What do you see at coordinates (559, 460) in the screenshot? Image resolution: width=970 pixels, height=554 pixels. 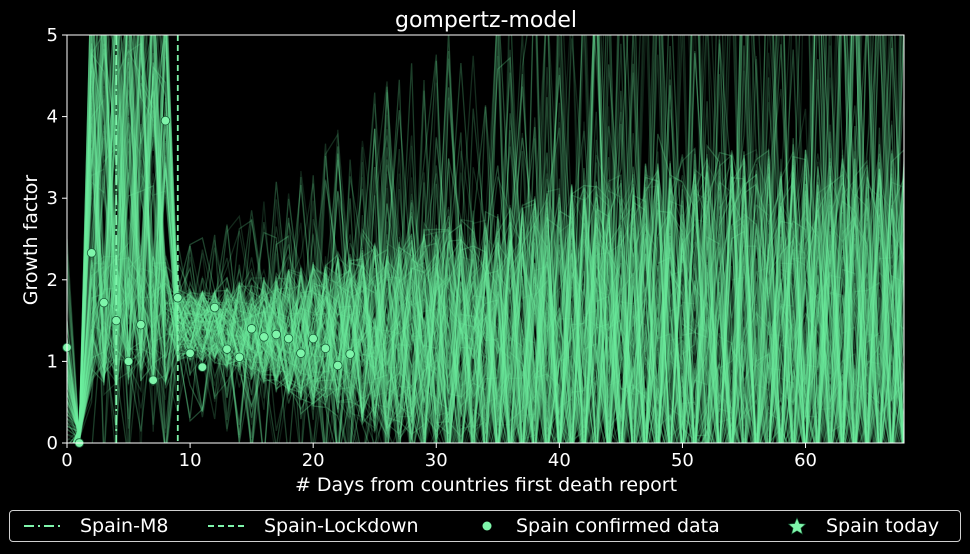 I see `x-tick-label: 40` at bounding box center [559, 460].